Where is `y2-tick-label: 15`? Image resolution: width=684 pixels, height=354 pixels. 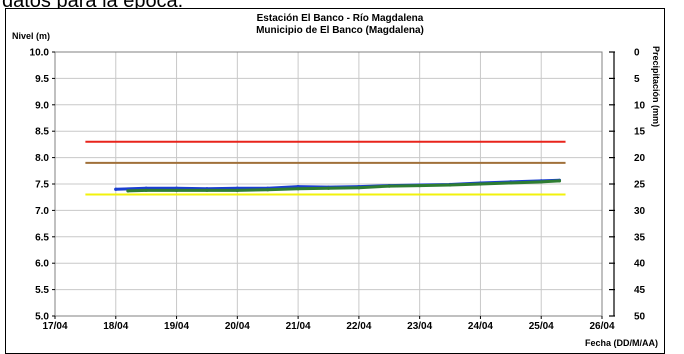 y2-tick-label: 15 is located at coordinates (640, 132).